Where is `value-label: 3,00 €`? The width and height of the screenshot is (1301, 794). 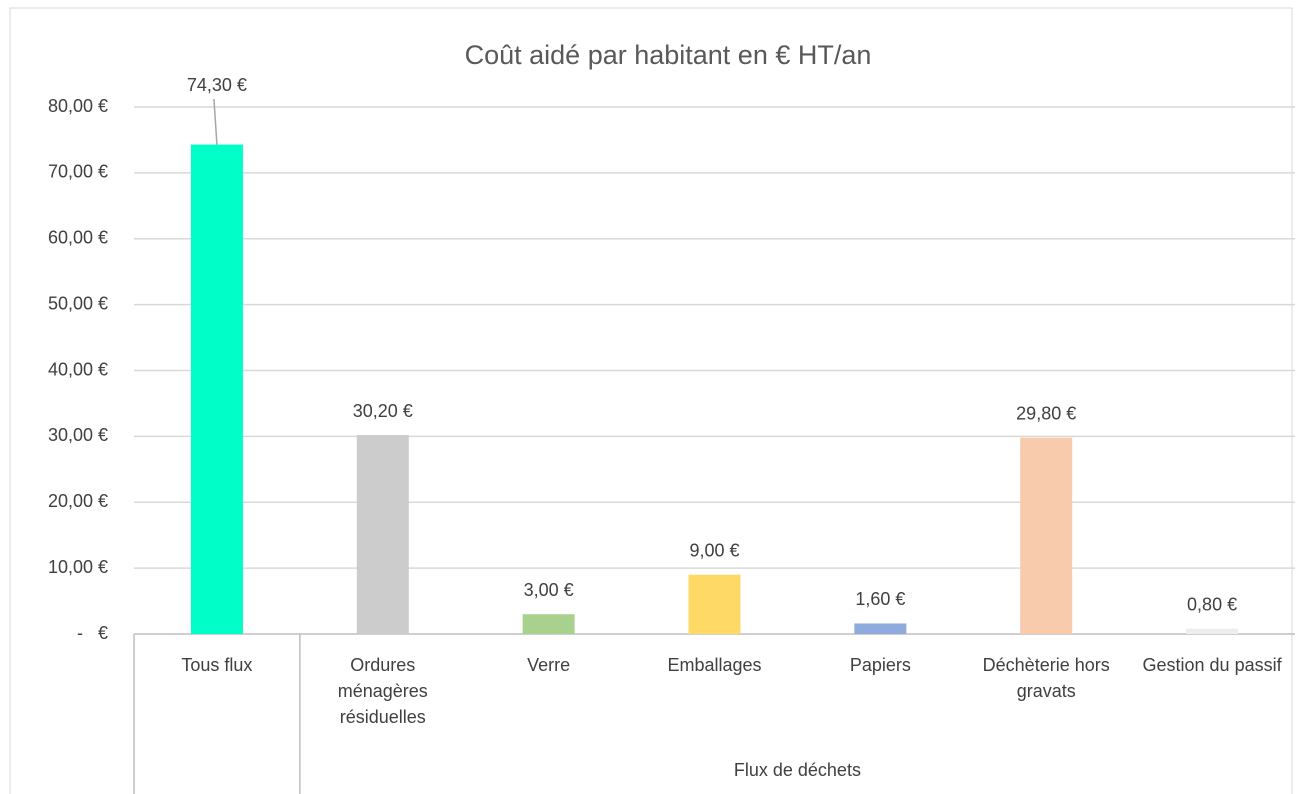 value-label: 3,00 € is located at coordinates (549, 590).